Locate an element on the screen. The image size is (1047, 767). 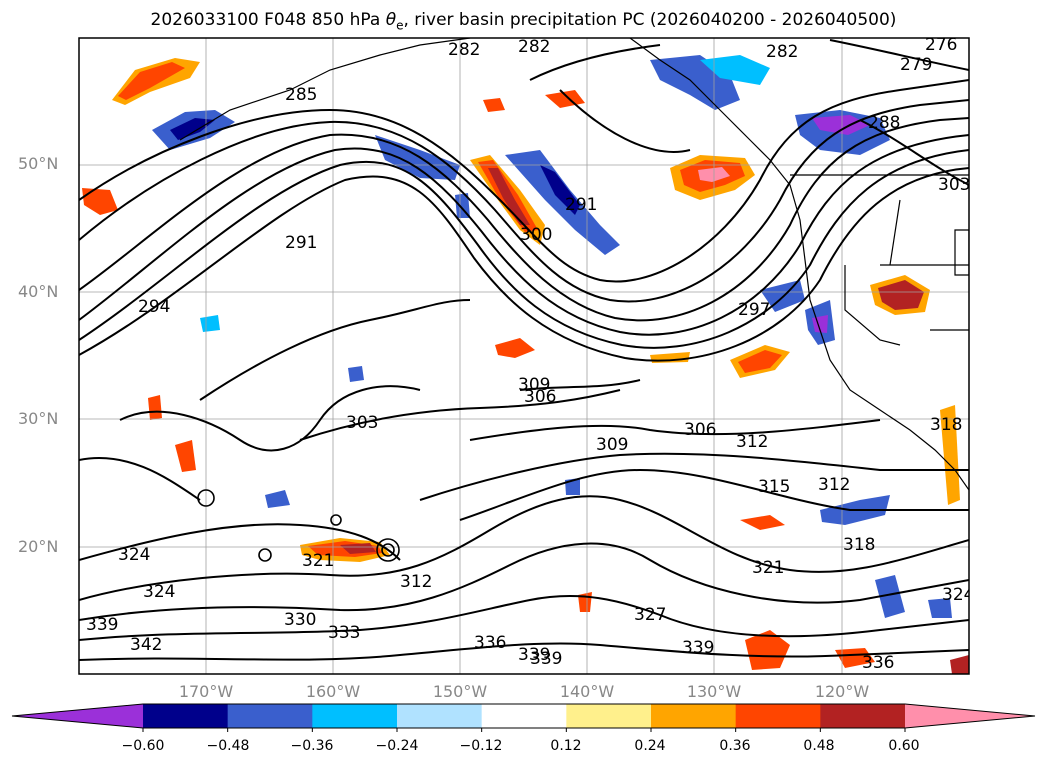
contour-label: 288 is located at coordinates (884, 123).